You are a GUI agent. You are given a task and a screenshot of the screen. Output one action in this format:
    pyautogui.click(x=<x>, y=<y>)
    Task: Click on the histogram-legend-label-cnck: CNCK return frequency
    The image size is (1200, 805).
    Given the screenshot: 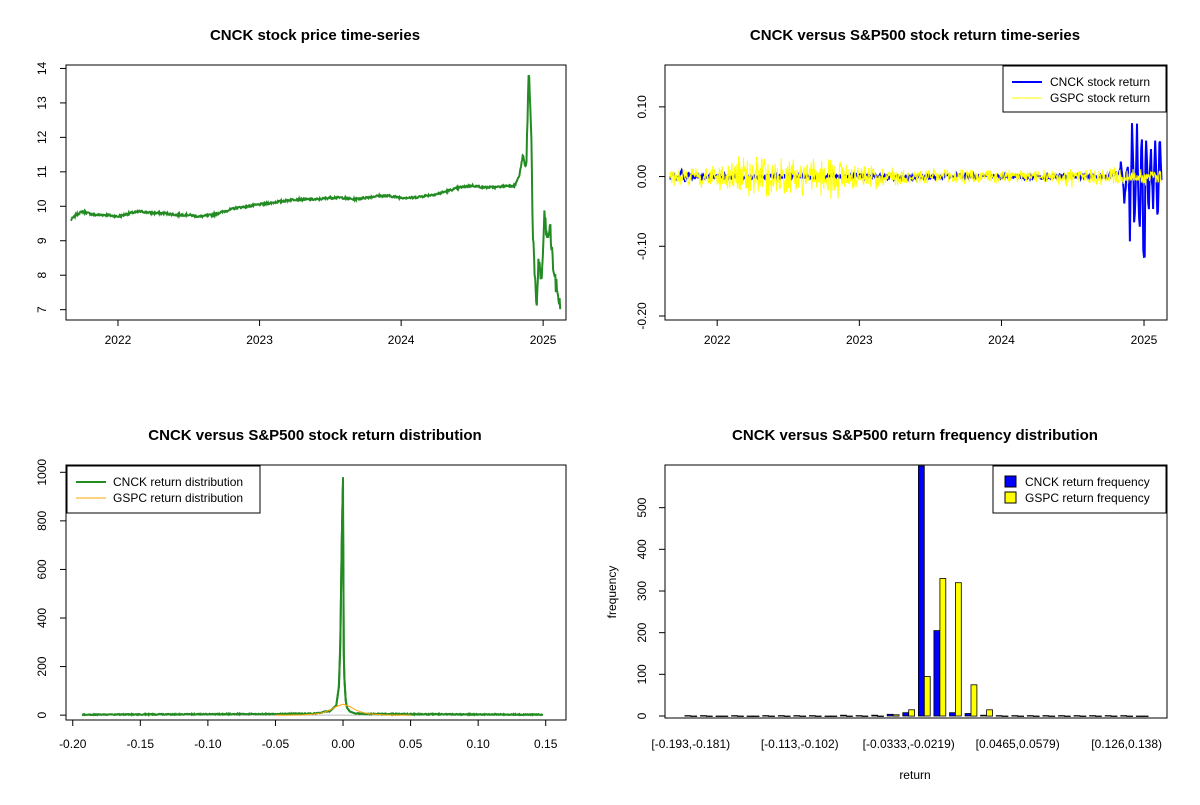 What is the action you would take?
    pyautogui.click(x=1087, y=482)
    